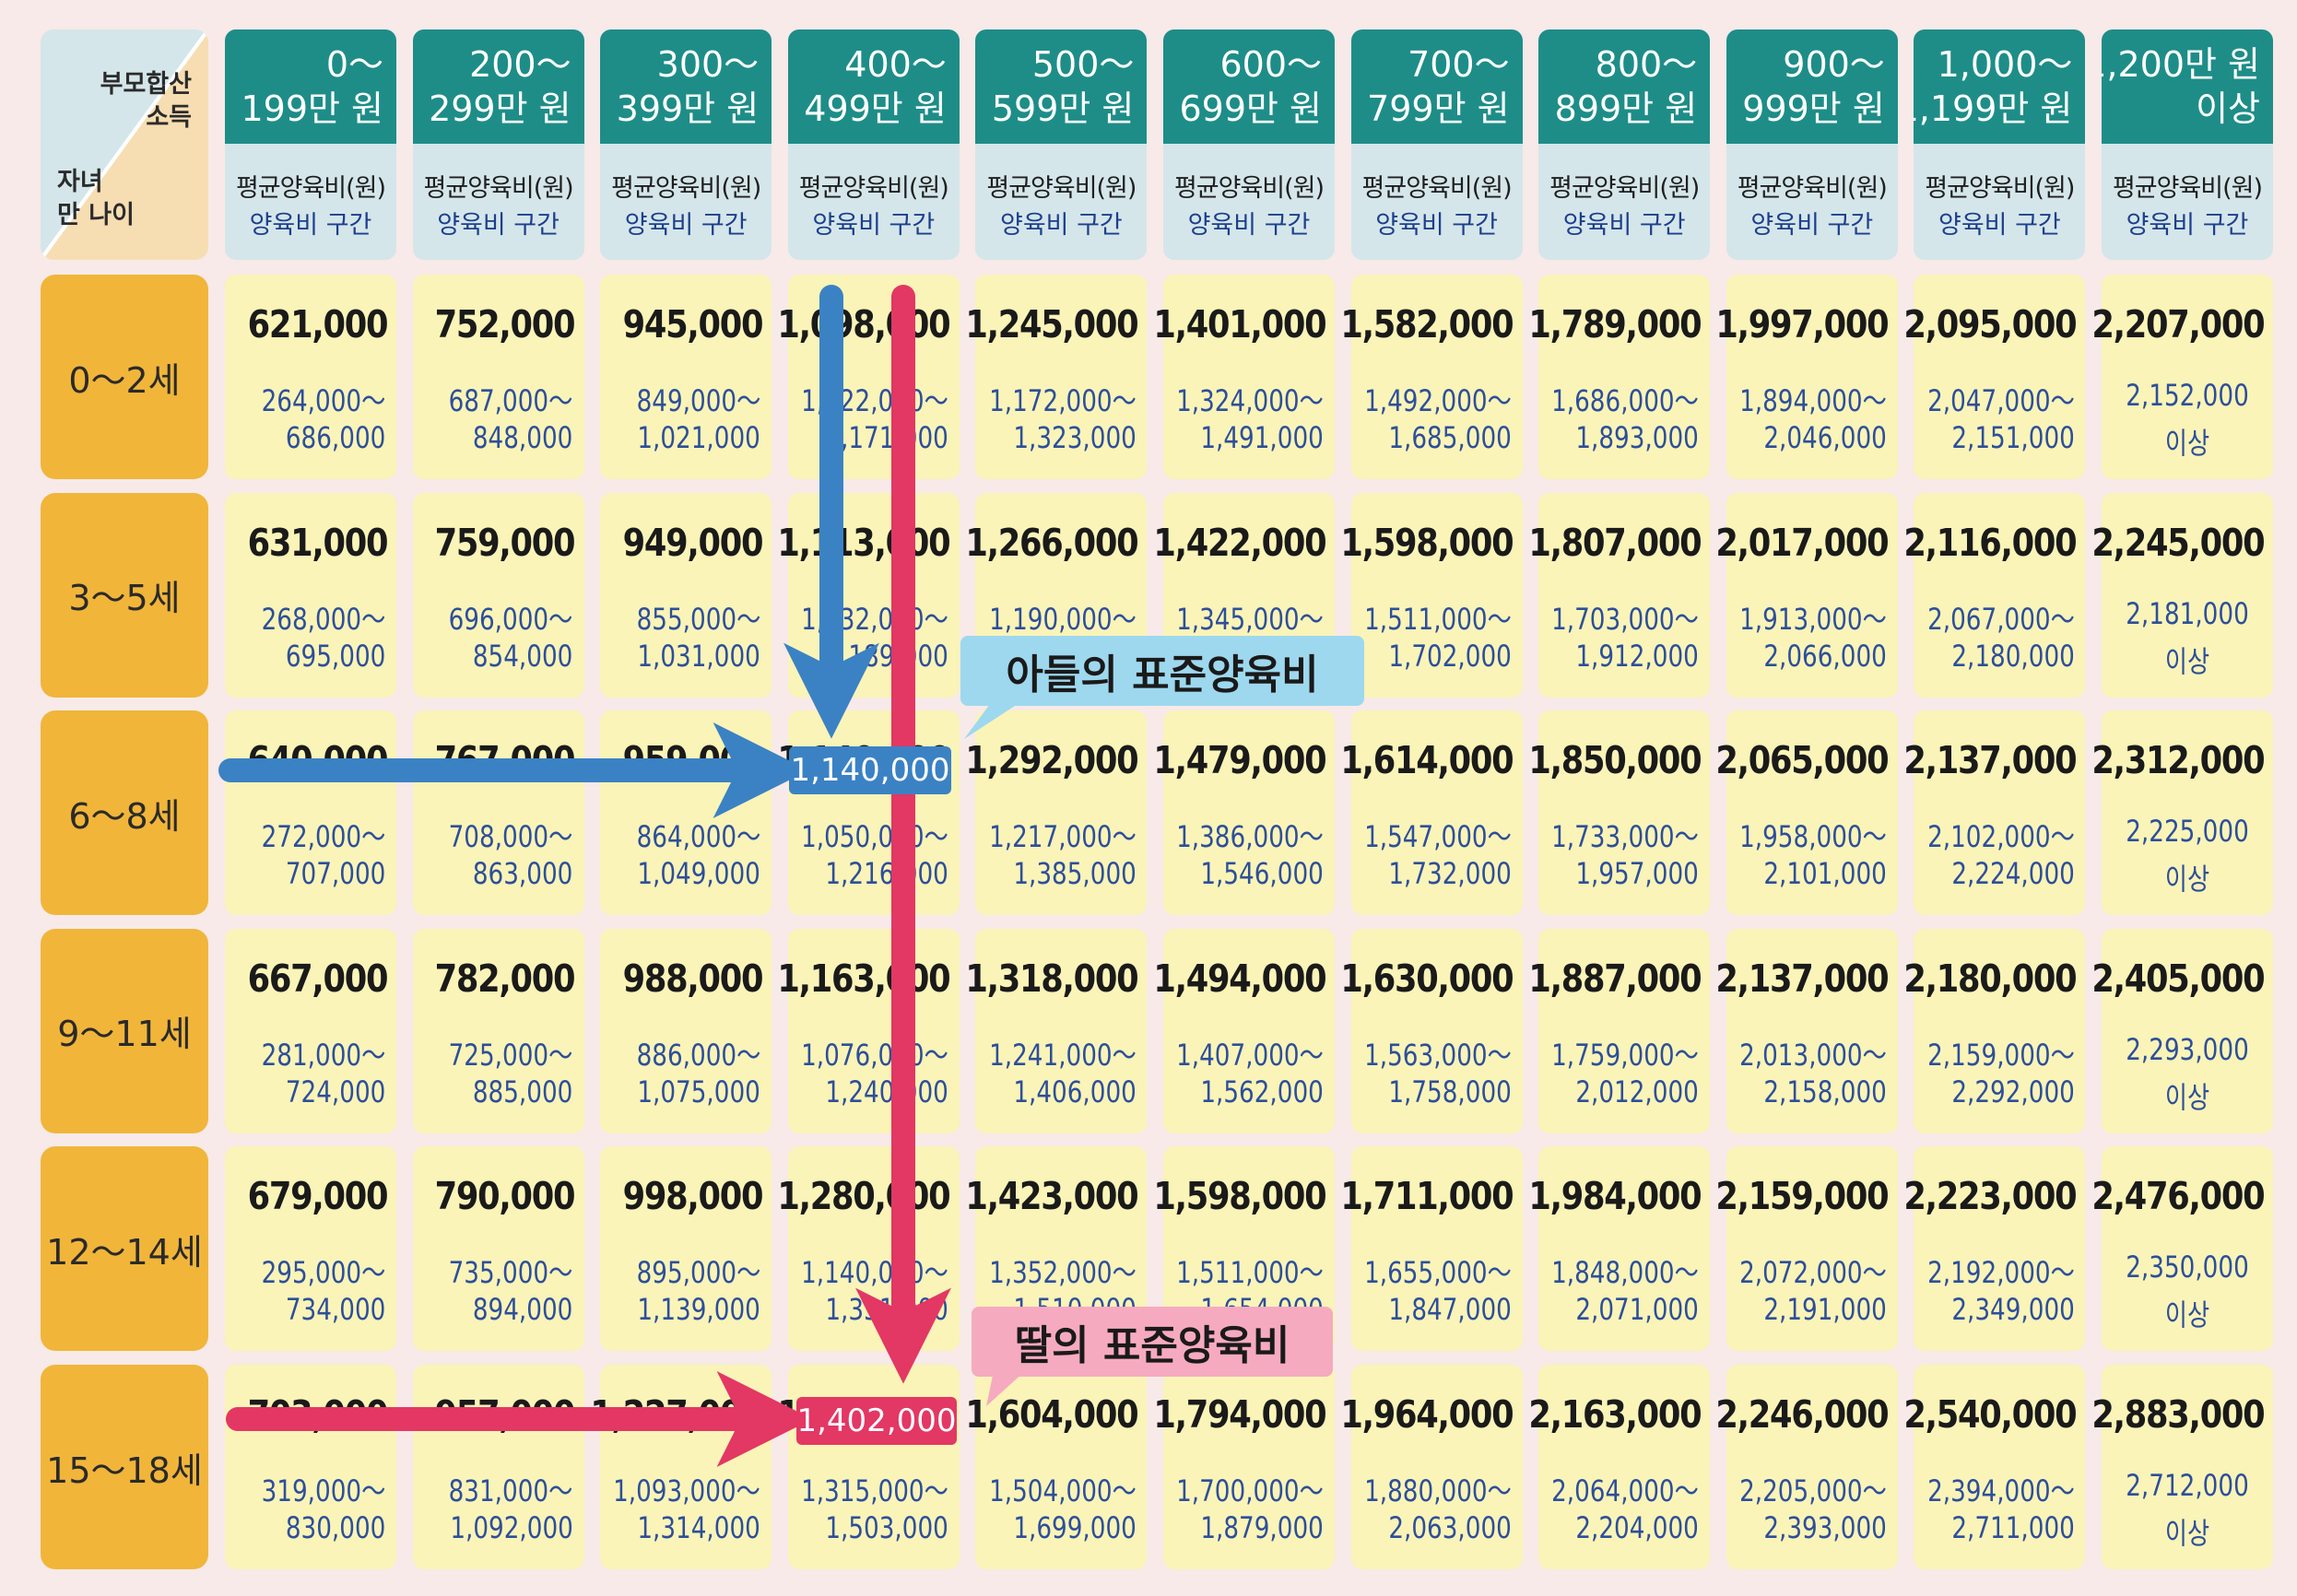 Image resolution: width=2297 pixels, height=1596 pixels. What do you see at coordinates (1438, 86) in the screenshot?
I see `income-range: 700～ 799만 원` at bounding box center [1438, 86].